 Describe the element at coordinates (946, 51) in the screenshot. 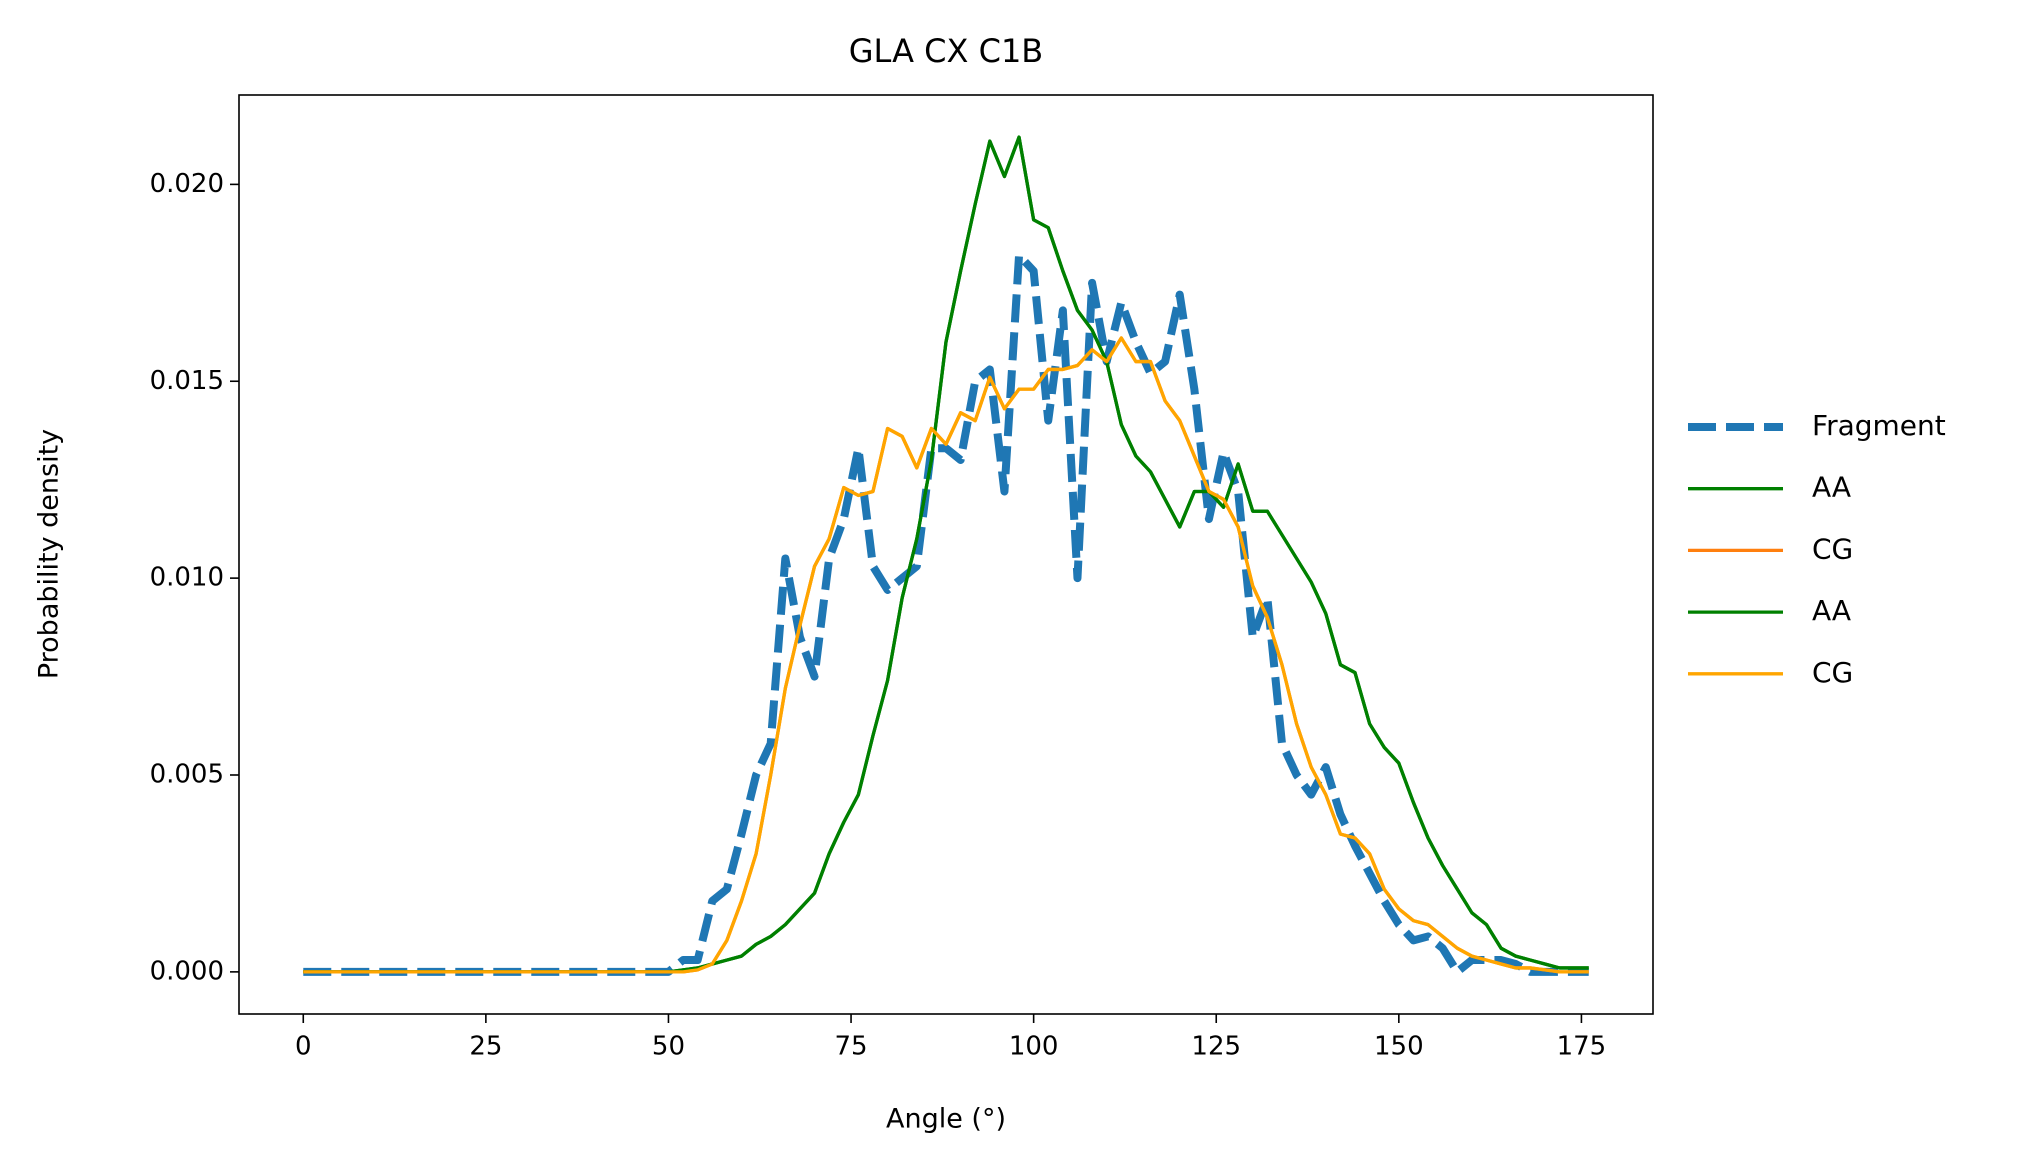

I see `chart-title: GLA CX C1B` at that location.